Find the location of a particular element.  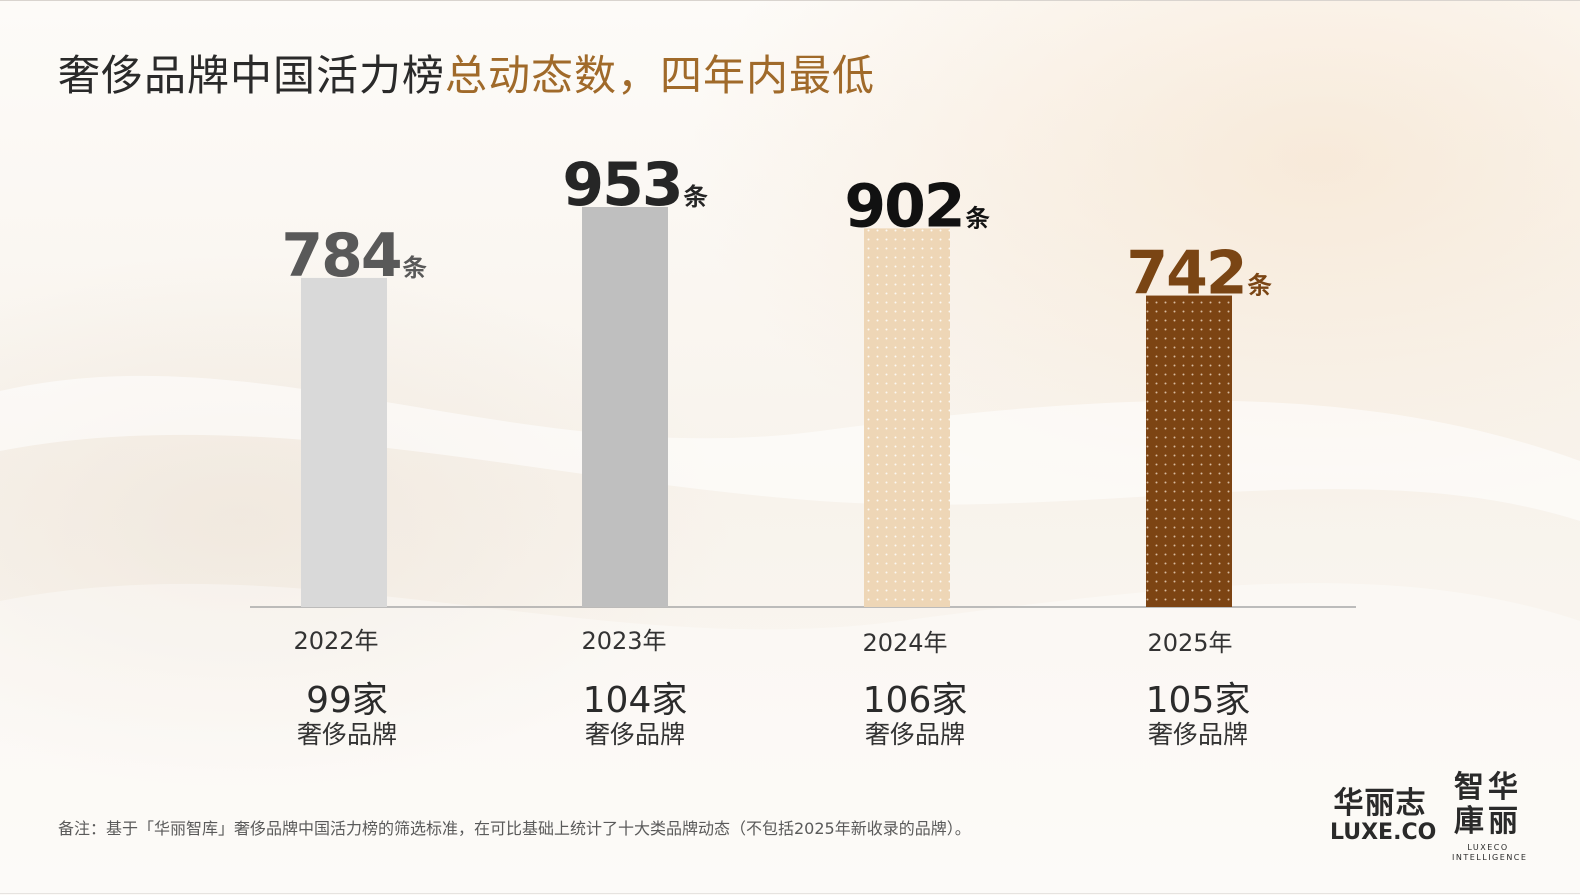

brand-count-2023: 104家 is located at coordinates (635, 700).